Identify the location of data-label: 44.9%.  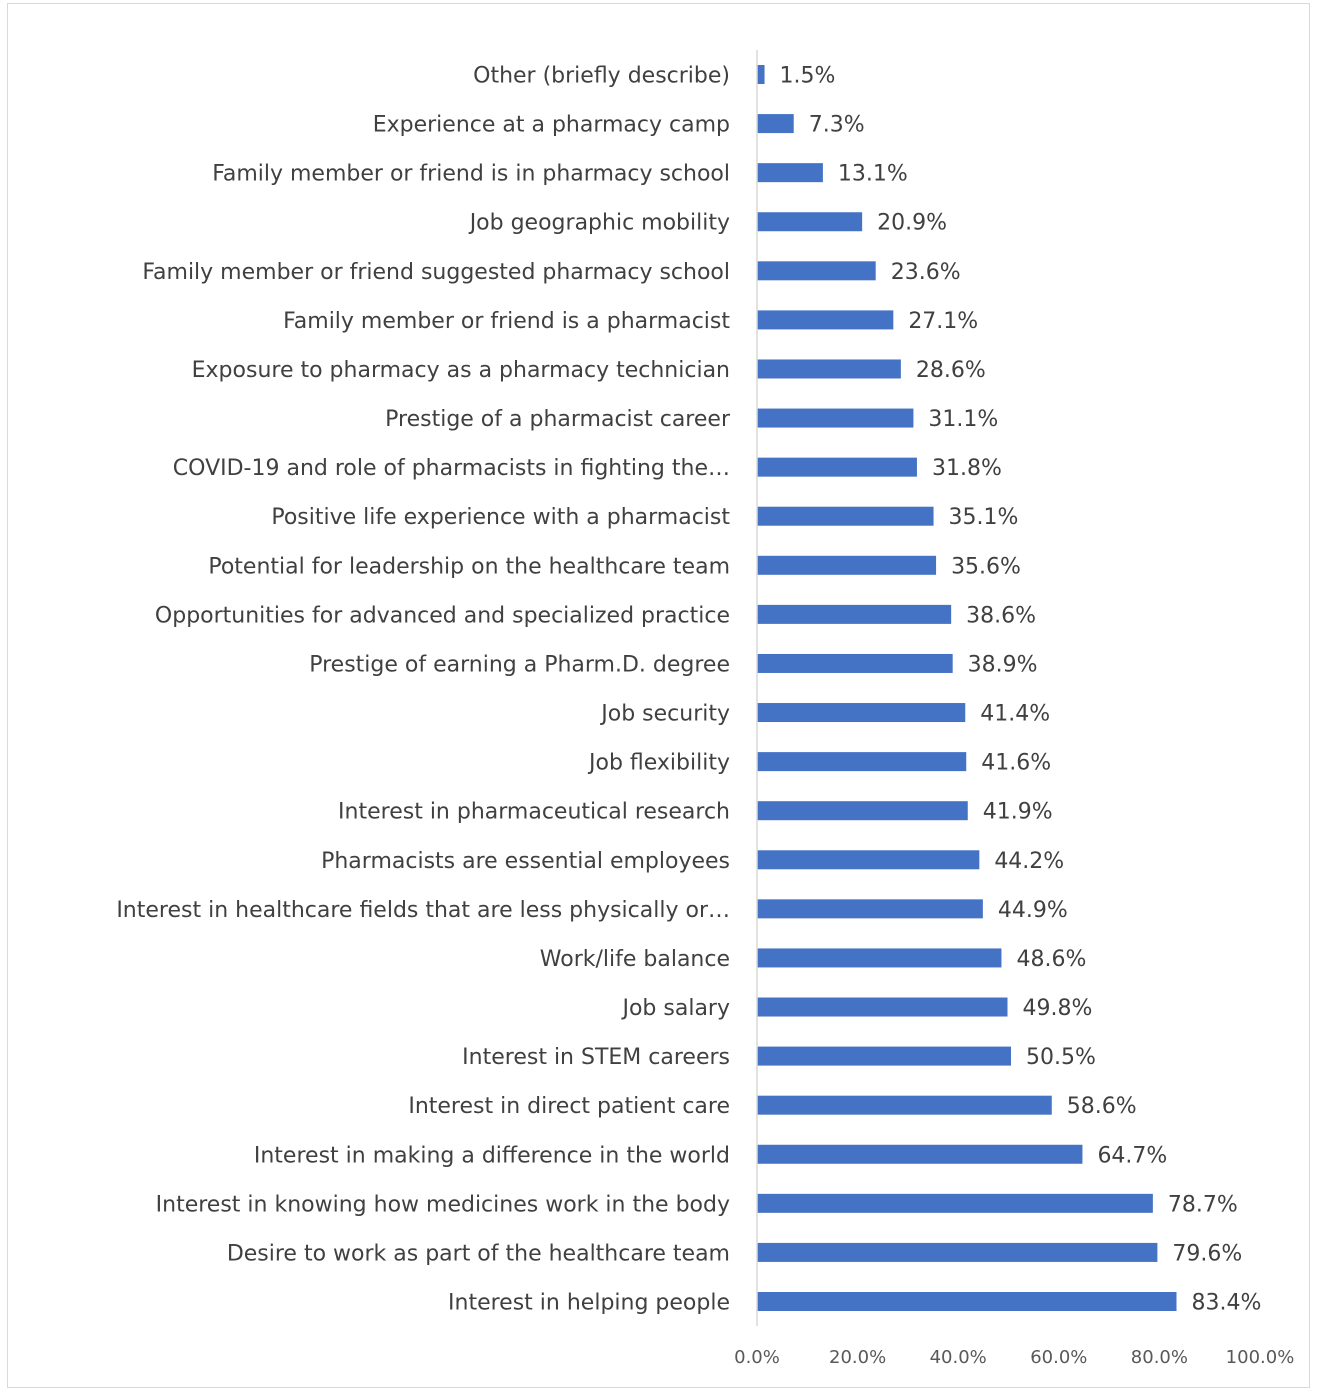
(1033, 910).